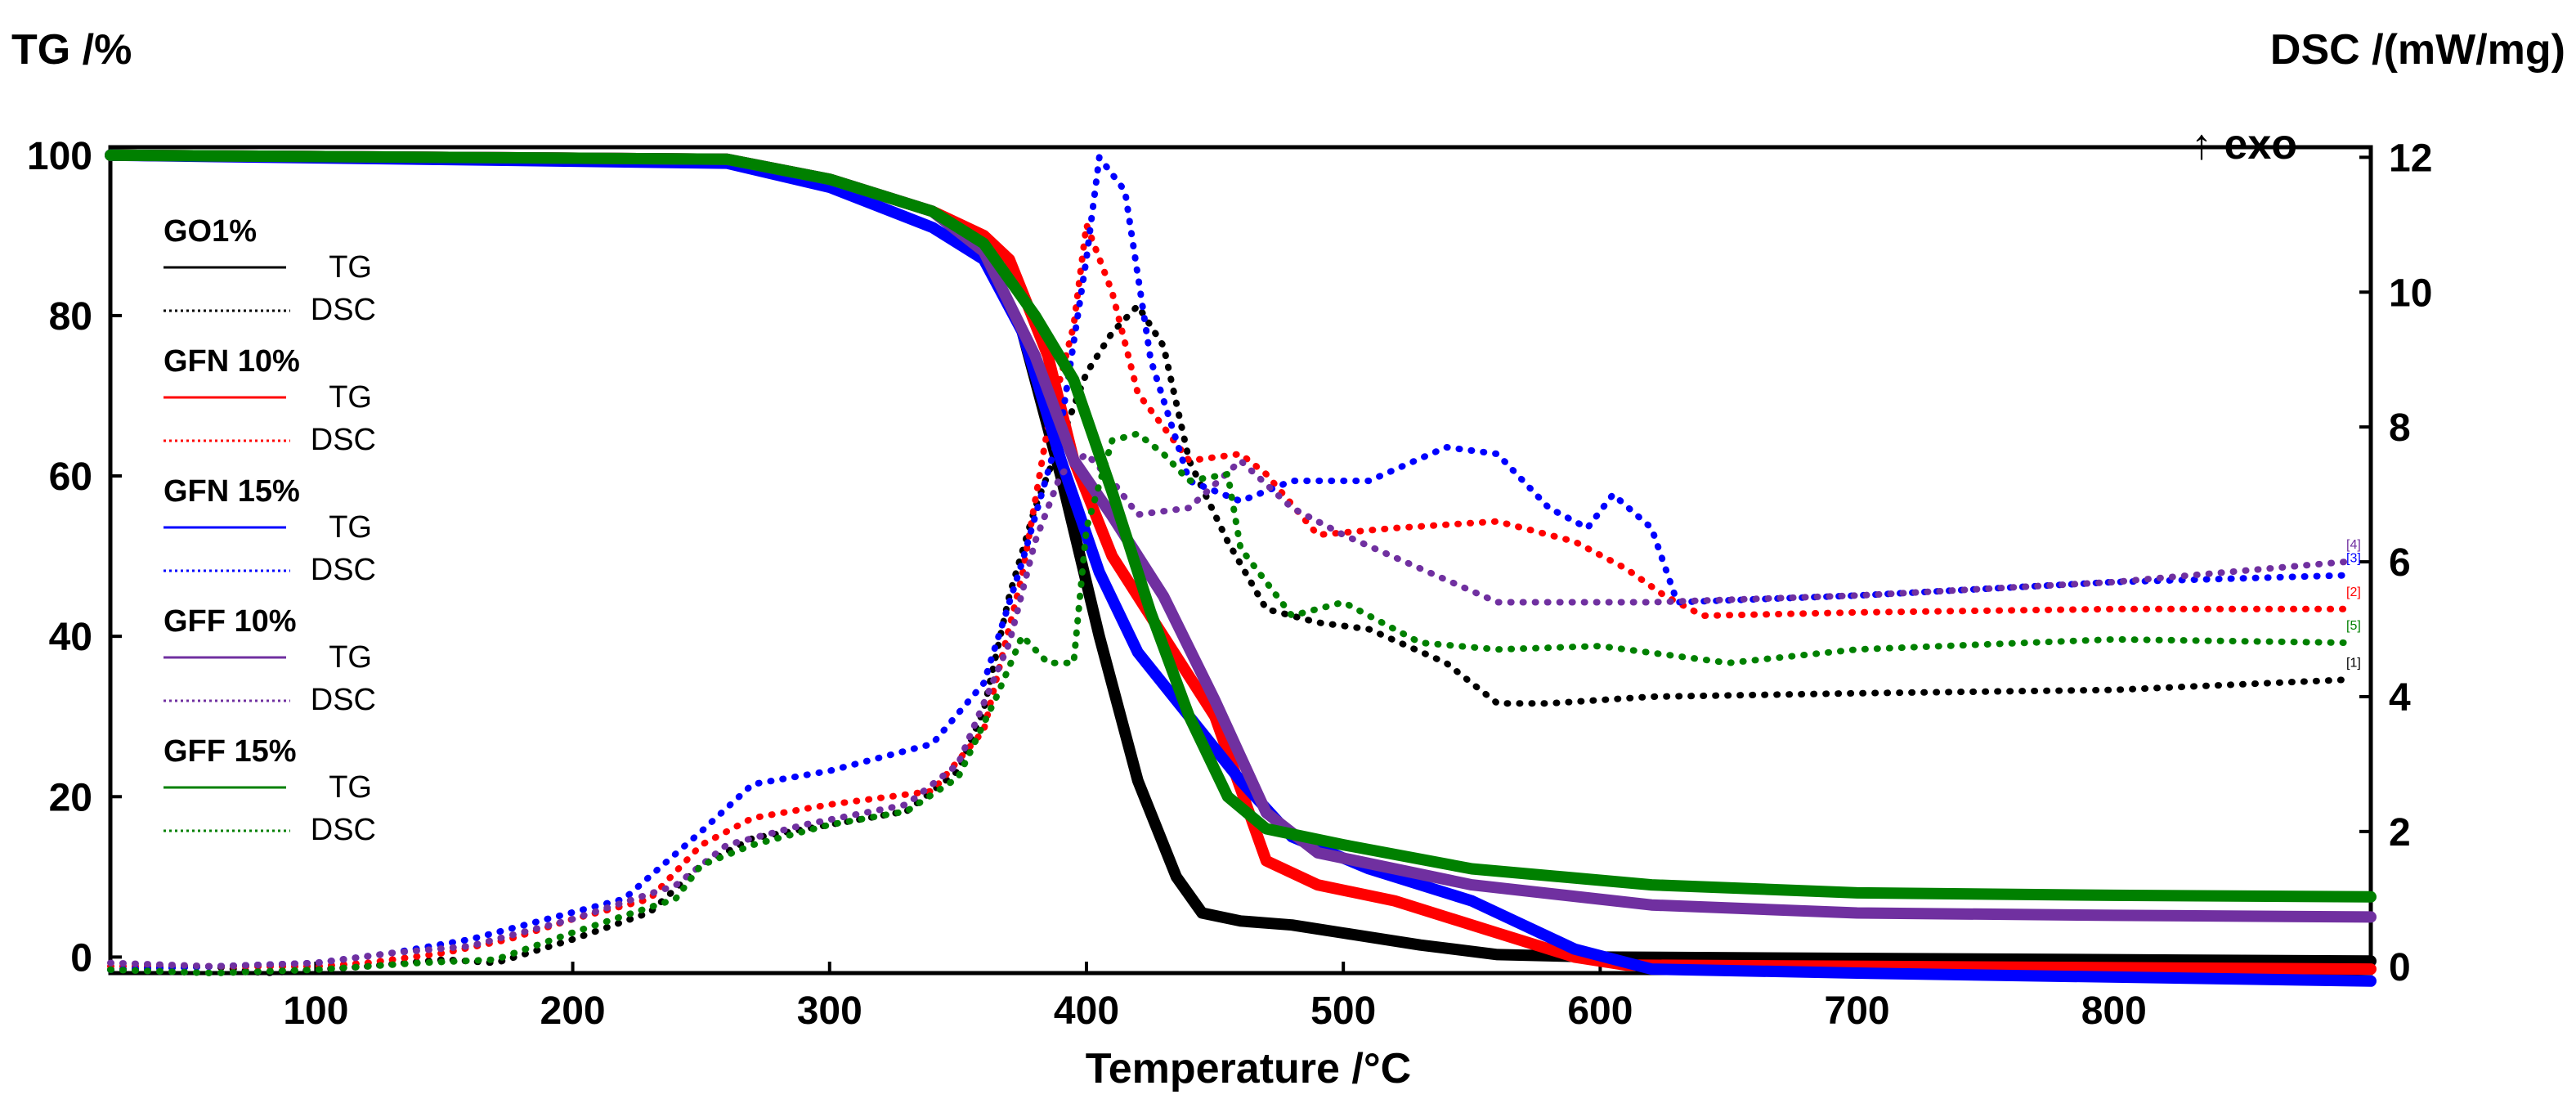 Image resolution: width=2576 pixels, height=1117 pixels. Describe the element at coordinates (573, 1011) in the screenshot. I see `x-tick-label: 200` at that location.